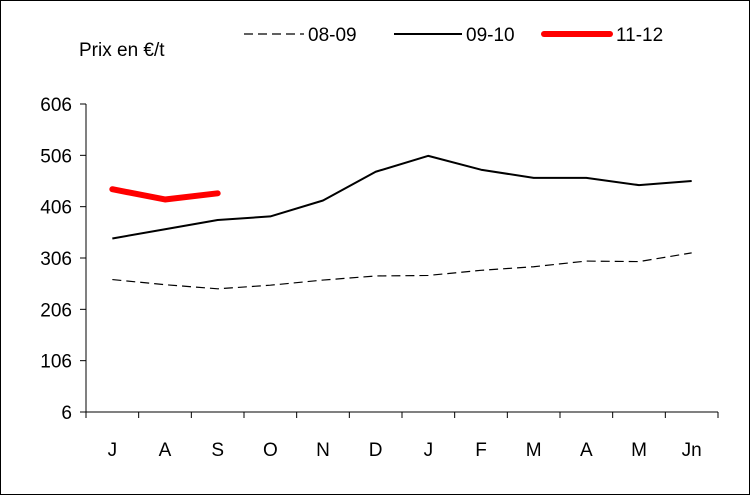 Image resolution: width=750 pixels, height=495 pixels. I want to click on x-tick-label: Jn, so click(692, 450).